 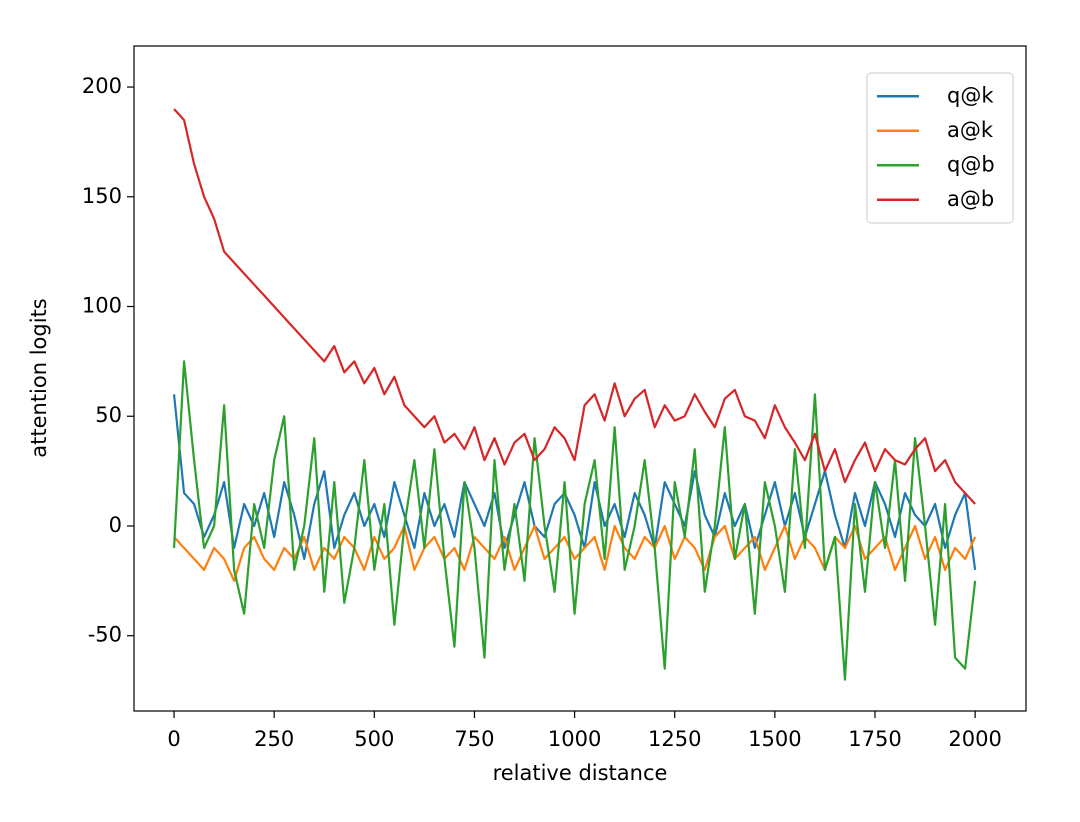 I want to click on legend-label: q@b, so click(x=971, y=164).